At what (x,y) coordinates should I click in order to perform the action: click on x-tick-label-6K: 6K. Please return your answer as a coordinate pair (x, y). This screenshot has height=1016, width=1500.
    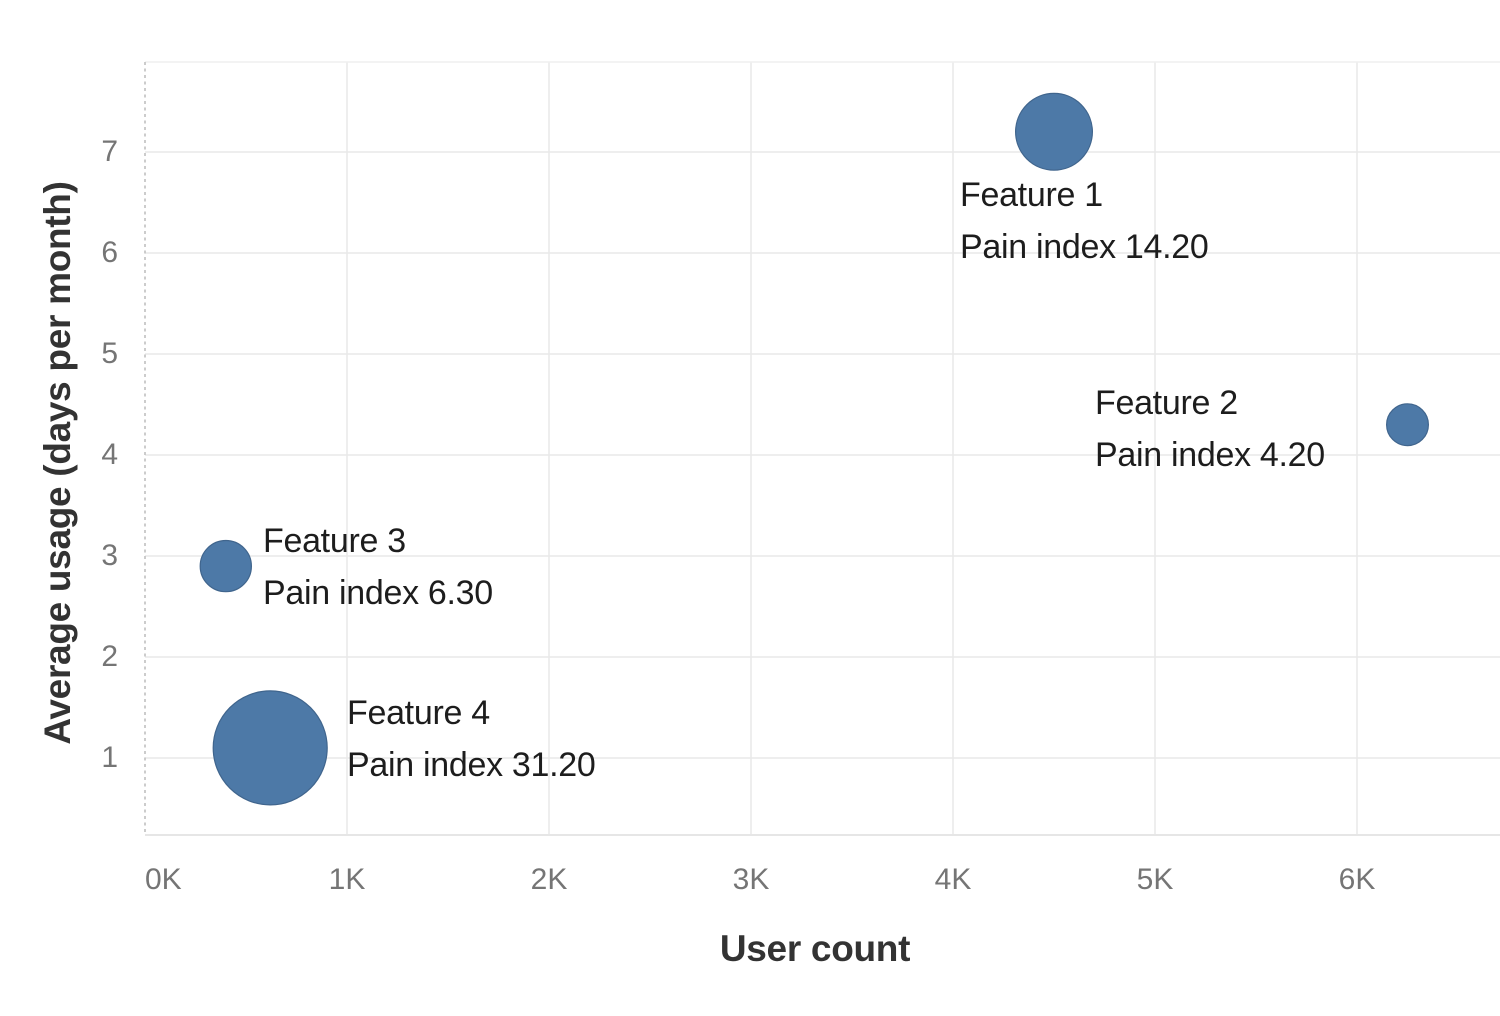
    Looking at the image, I should click on (1357, 879).